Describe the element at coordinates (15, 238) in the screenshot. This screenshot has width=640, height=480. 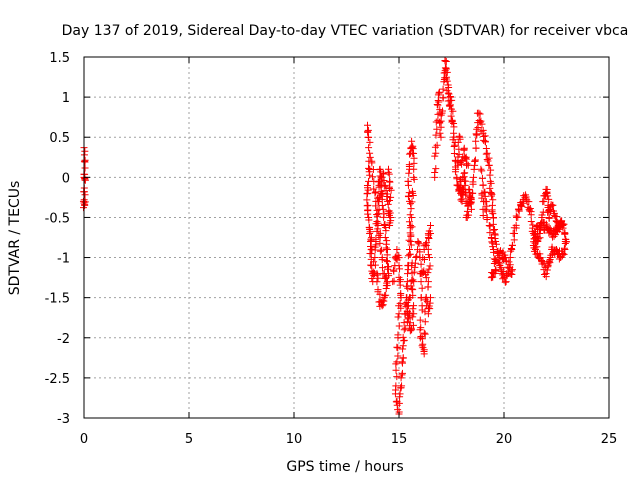
I see `y-axis-label: SDTVAR / TECUs` at that location.